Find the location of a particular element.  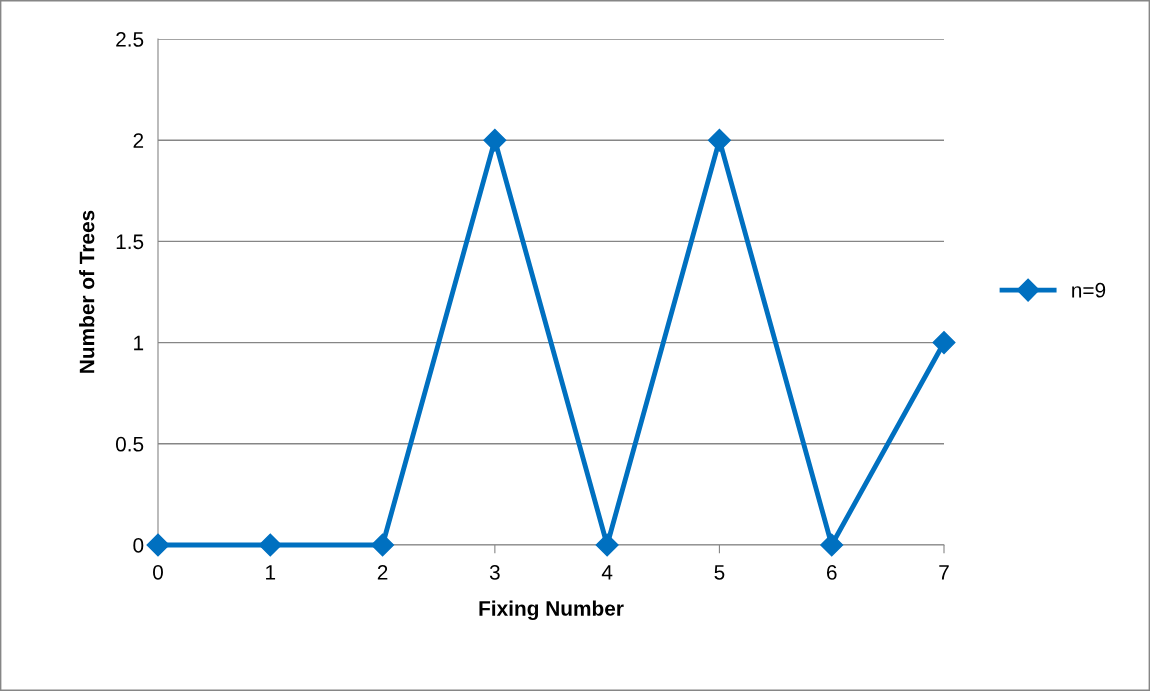

x-tick-label: 5 is located at coordinates (719, 572).